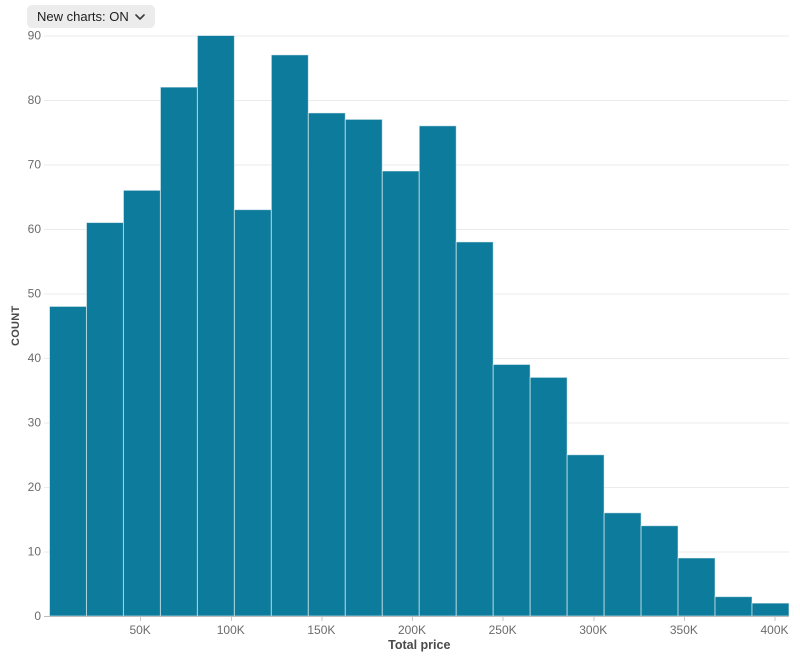 This screenshot has height=661, width=800. What do you see at coordinates (83, 16) in the screenshot?
I see `new-charts-dropdown-label: New charts: ON` at bounding box center [83, 16].